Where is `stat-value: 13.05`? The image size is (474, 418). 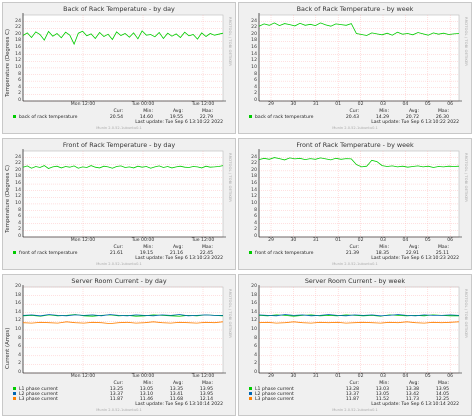 stat-value: 13.05 is located at coordinates (382, 394).